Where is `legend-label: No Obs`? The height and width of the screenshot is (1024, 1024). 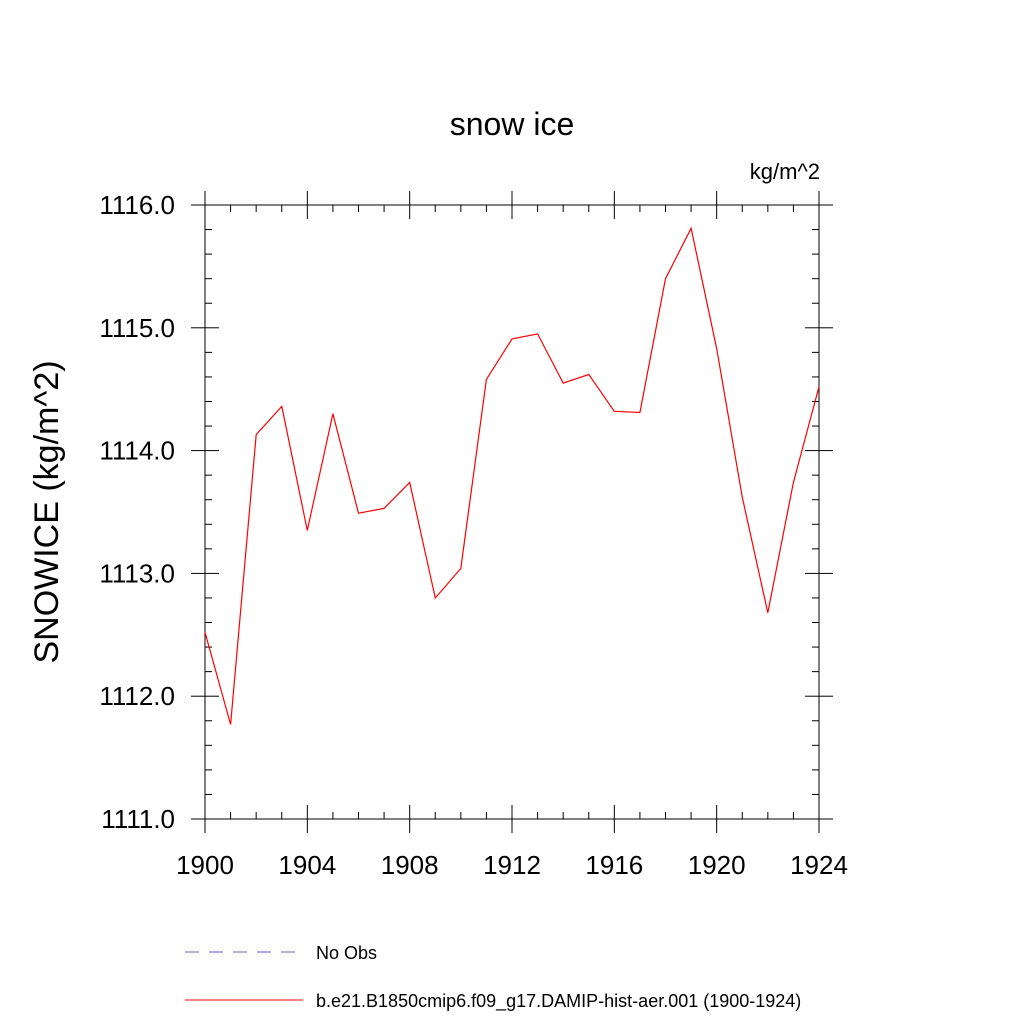 legend-label: No Obs is located at coordinates (346, 953).